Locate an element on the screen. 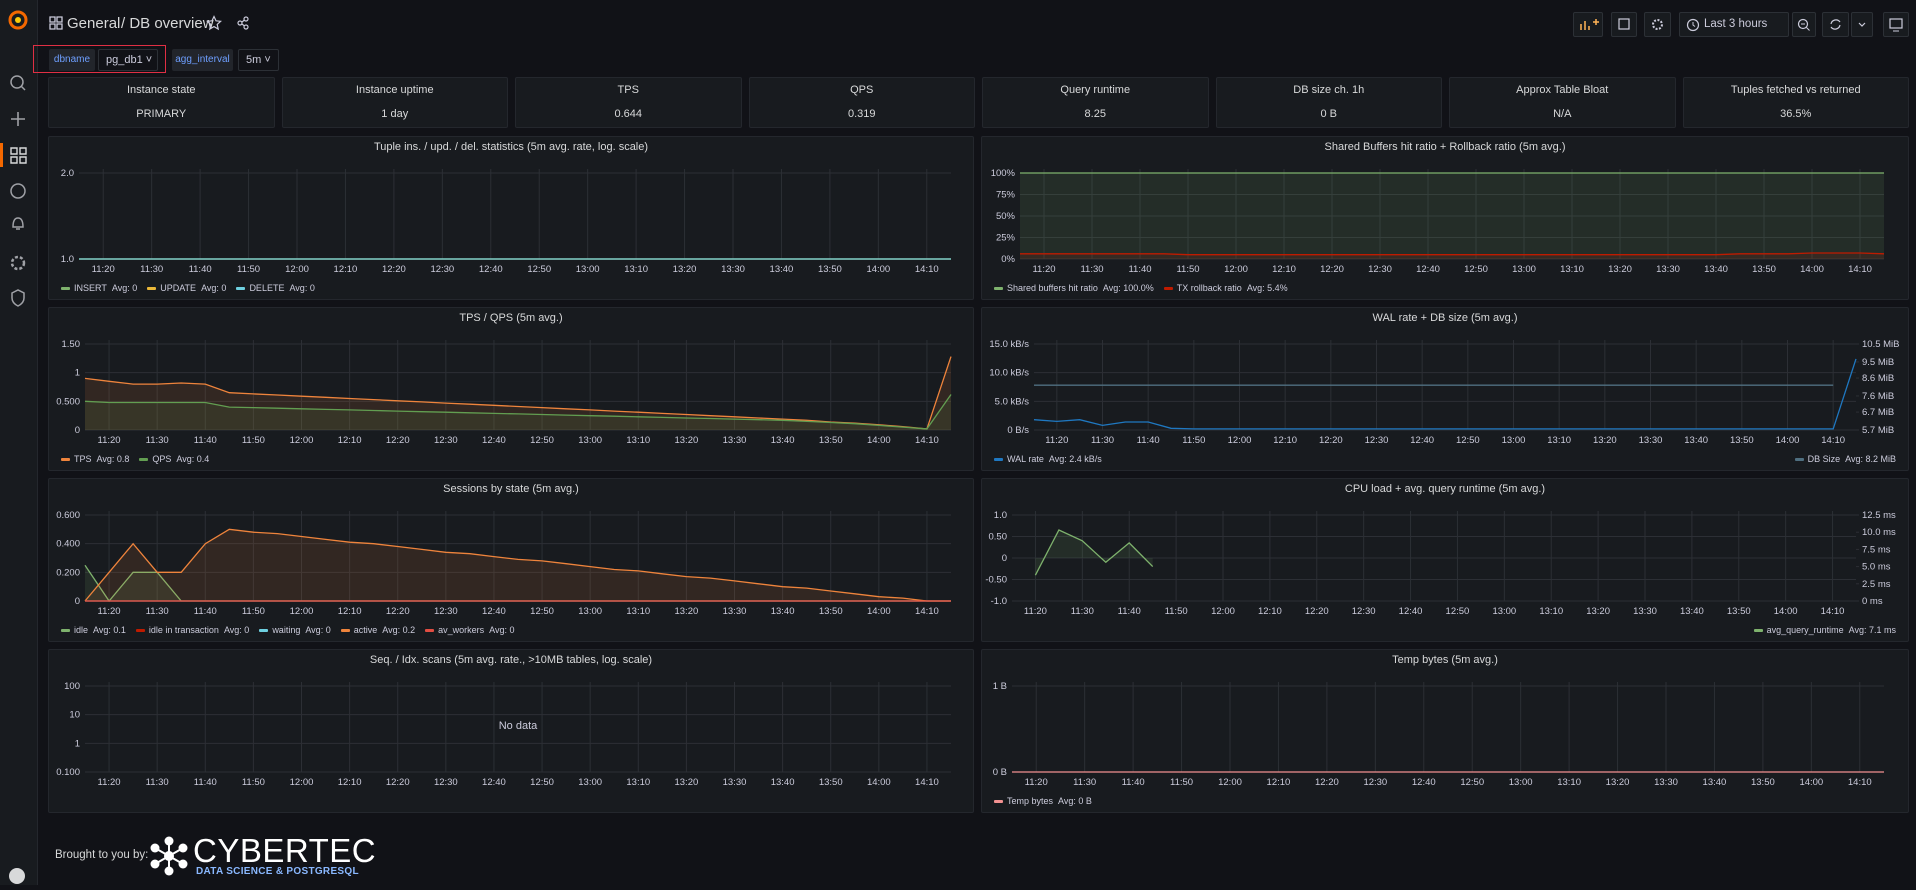  dashboards-icon is located at coordinates (18, 155).